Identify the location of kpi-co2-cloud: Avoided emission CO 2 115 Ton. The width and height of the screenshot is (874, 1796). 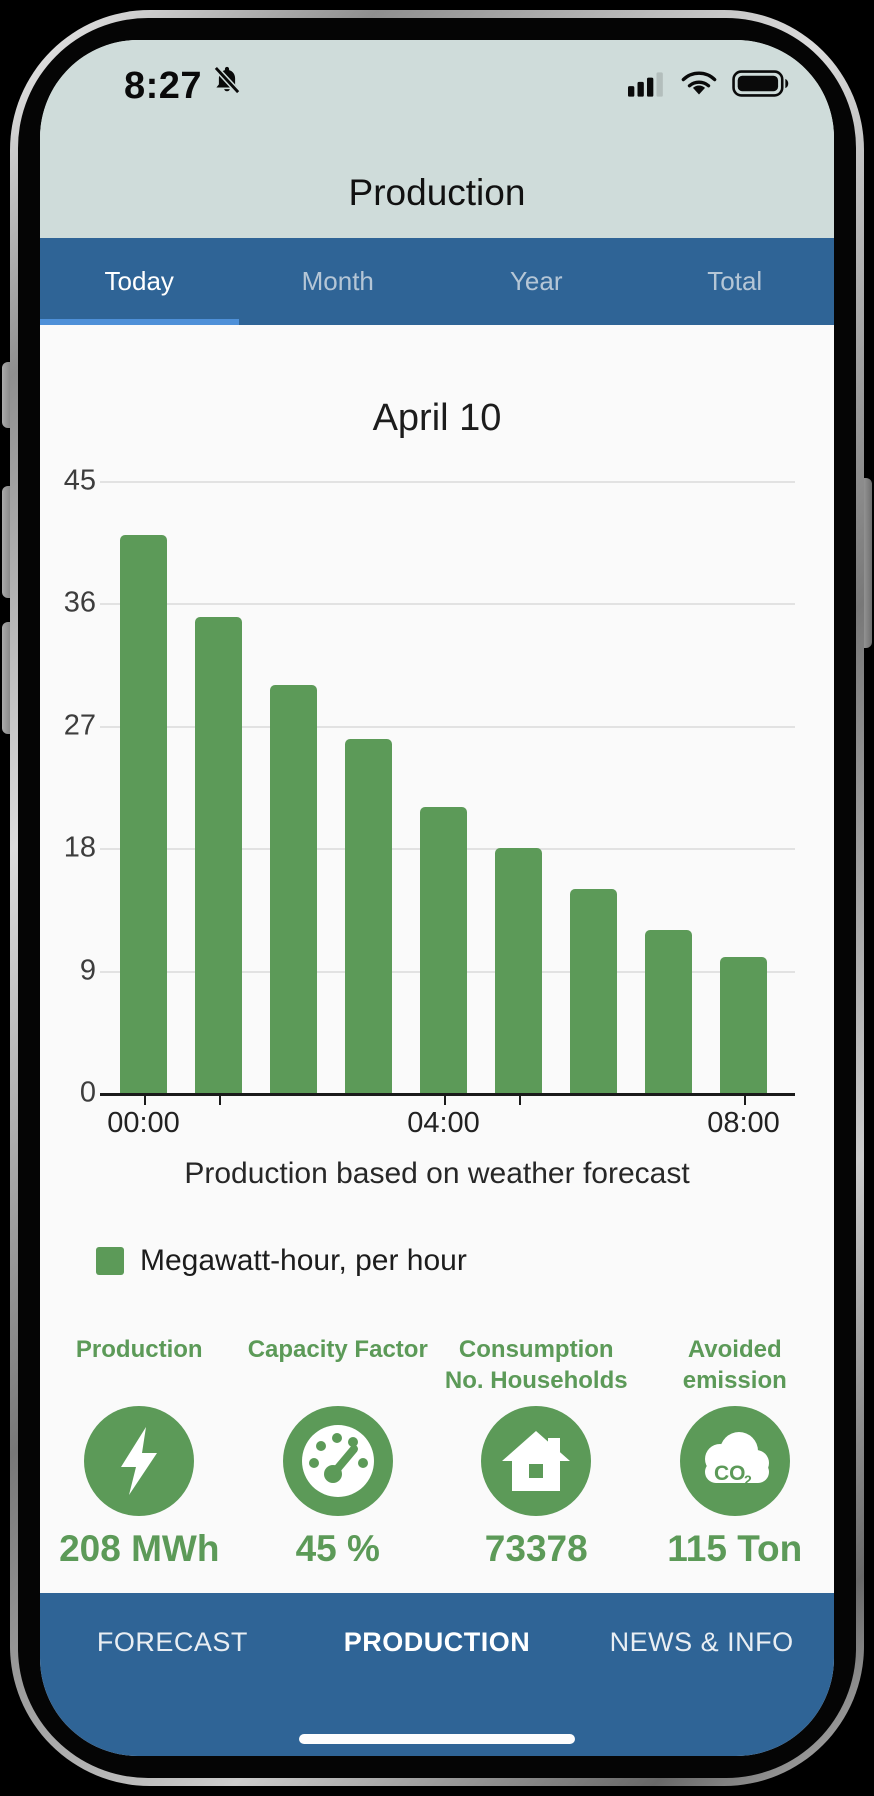
(735, 1452).